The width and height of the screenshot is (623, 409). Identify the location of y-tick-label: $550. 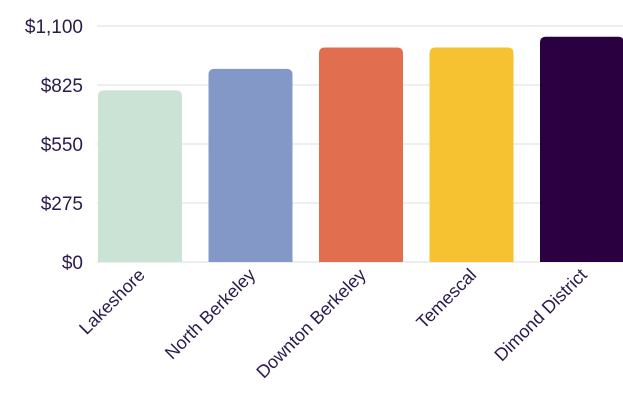
(62, 145).